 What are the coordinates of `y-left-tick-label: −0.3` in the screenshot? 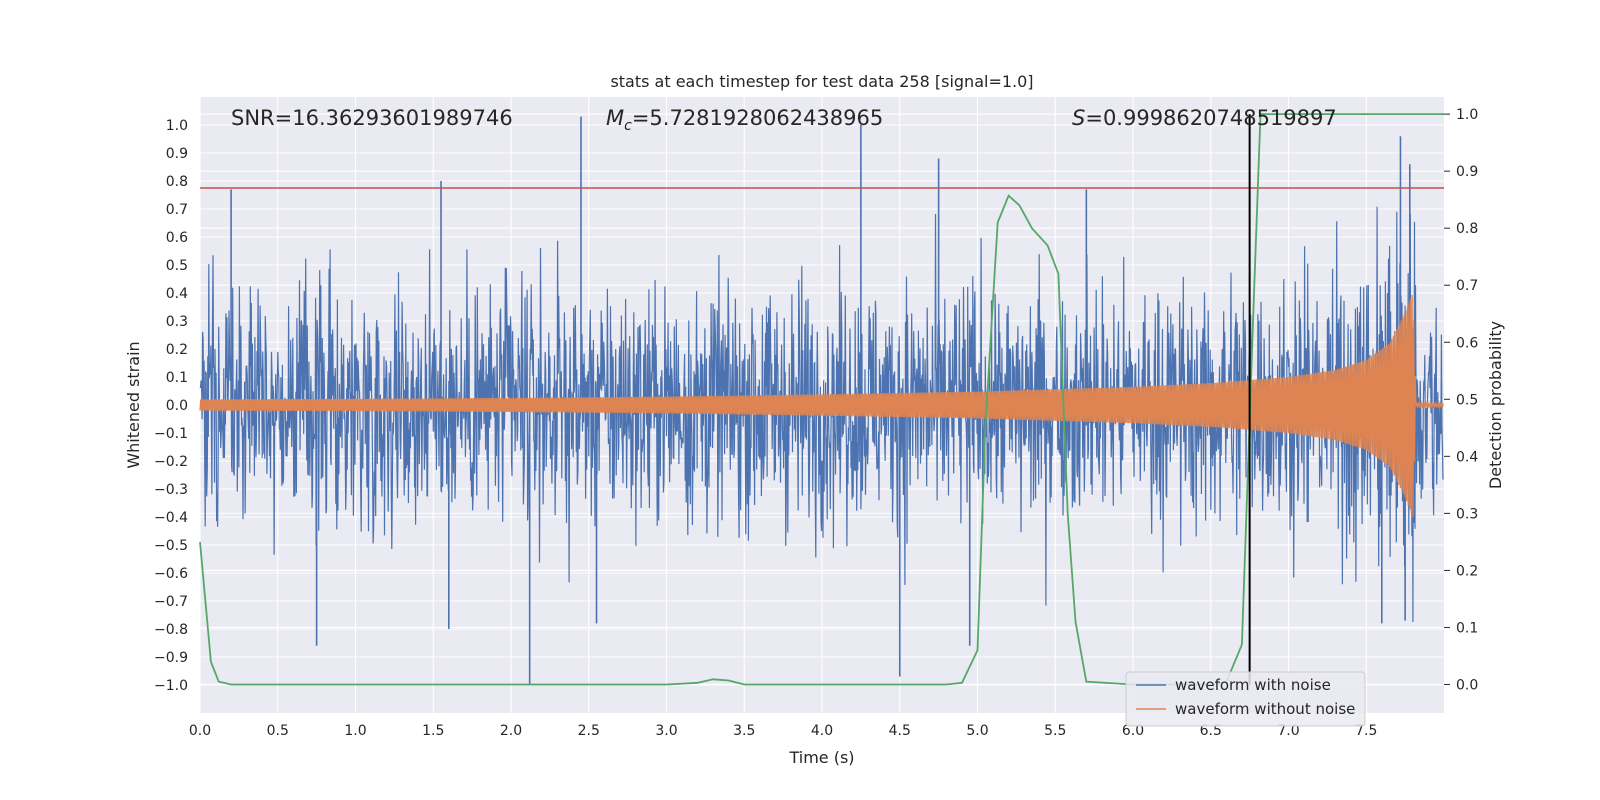 It's located at (171, 490).